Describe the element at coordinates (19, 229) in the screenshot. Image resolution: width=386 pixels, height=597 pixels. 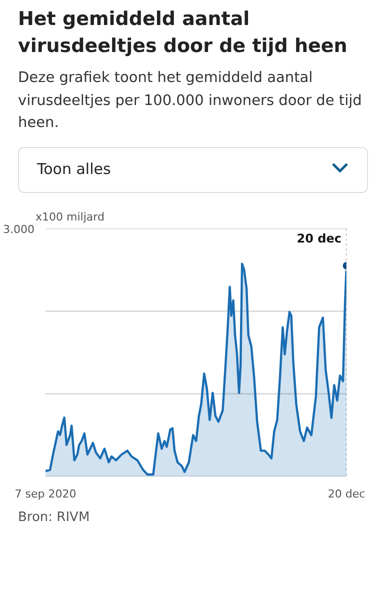
I see `y-tick-label: 3.000` at that location.